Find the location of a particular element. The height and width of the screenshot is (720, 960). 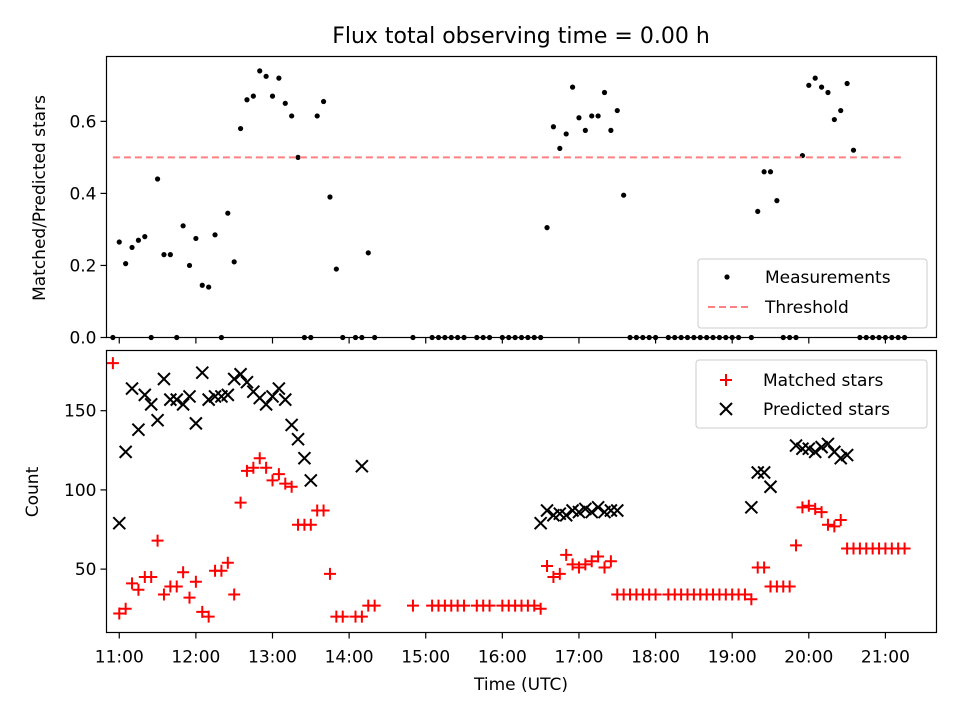

x-tick-label: 21:00 is located at coordinates (885, 658).